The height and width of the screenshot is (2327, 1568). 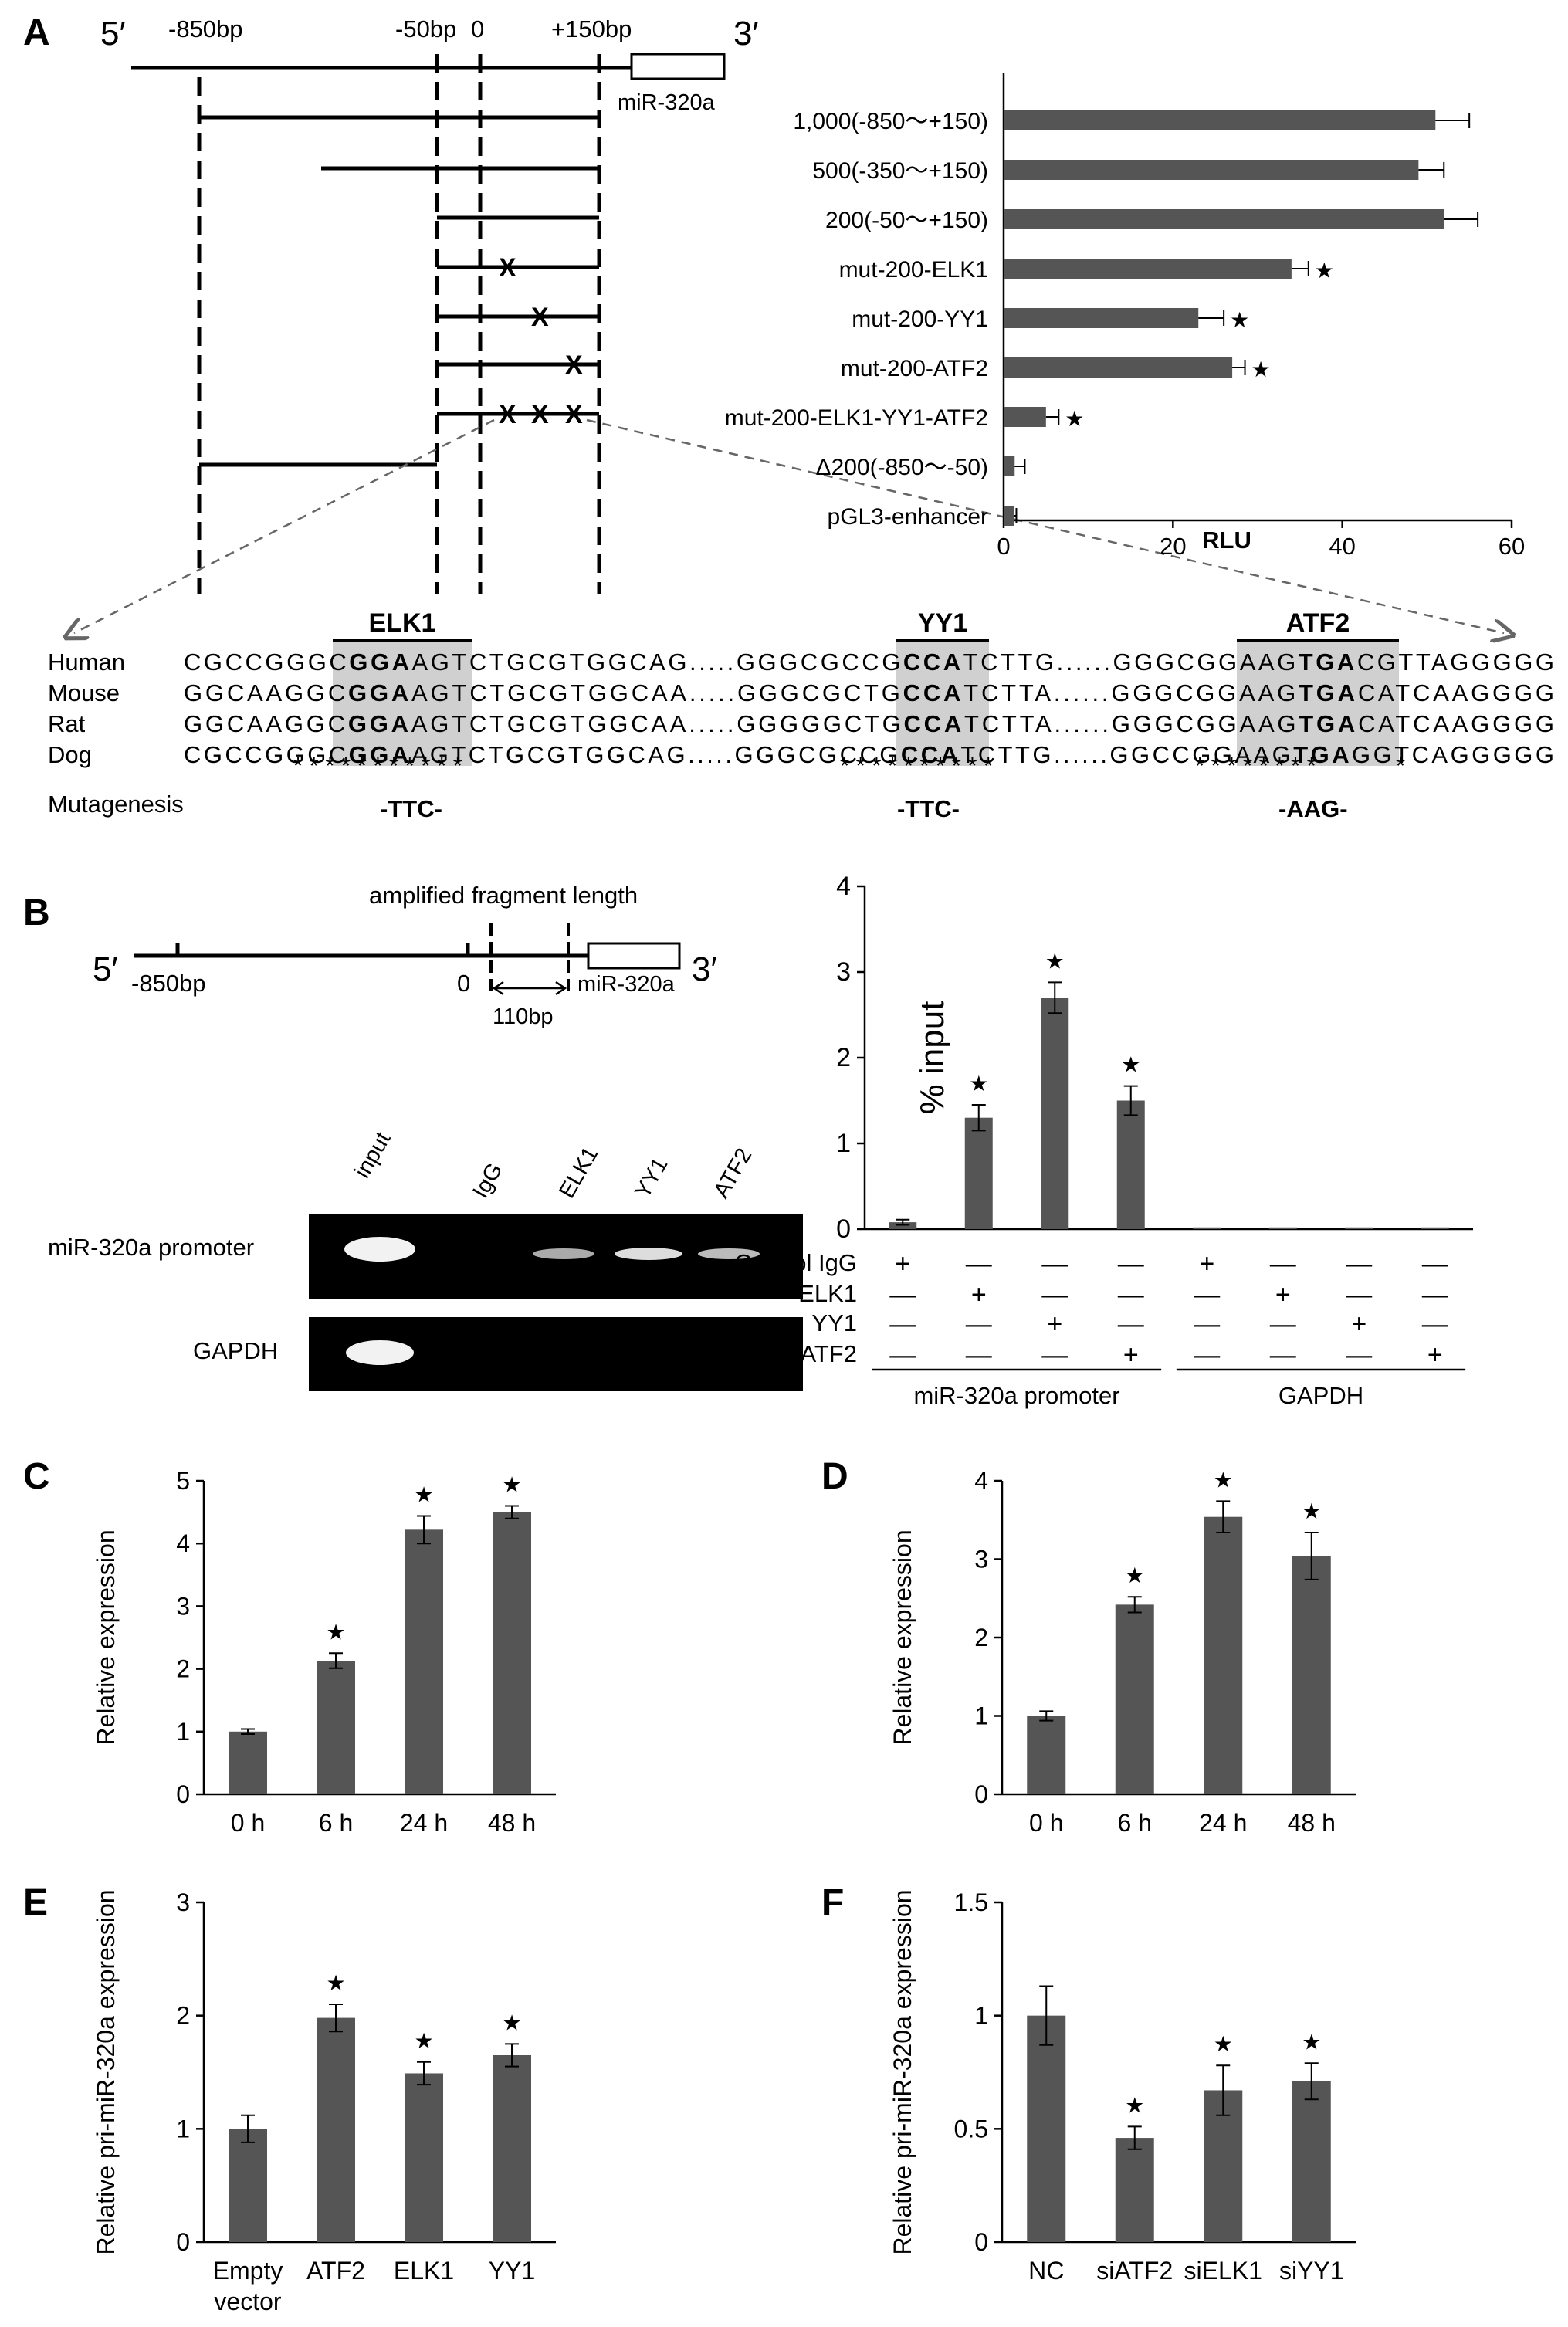 What do you see at coordinates (971, 2129) in the screenshot?
I see `y-tick-label: 0.5` at bounding box center [971, 2129].